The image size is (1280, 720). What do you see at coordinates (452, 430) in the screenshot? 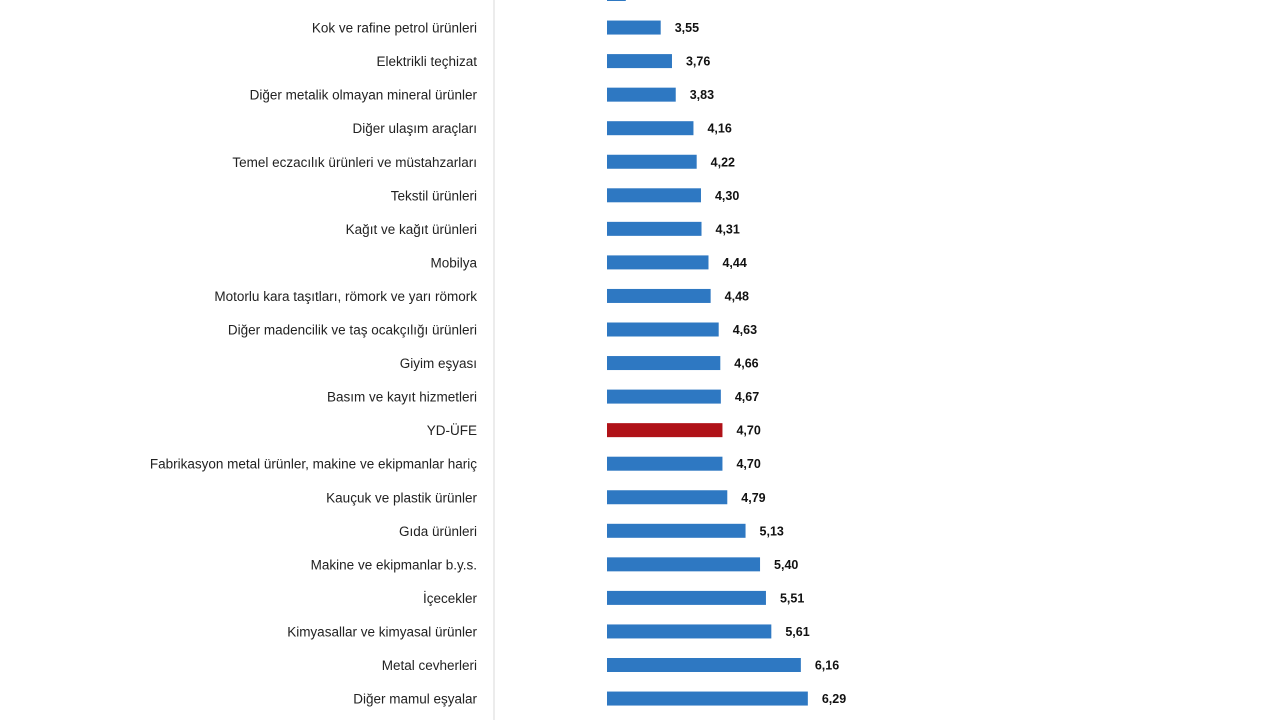
I see `category-label: YD-ÜFE` at bounding box center [452, 430].